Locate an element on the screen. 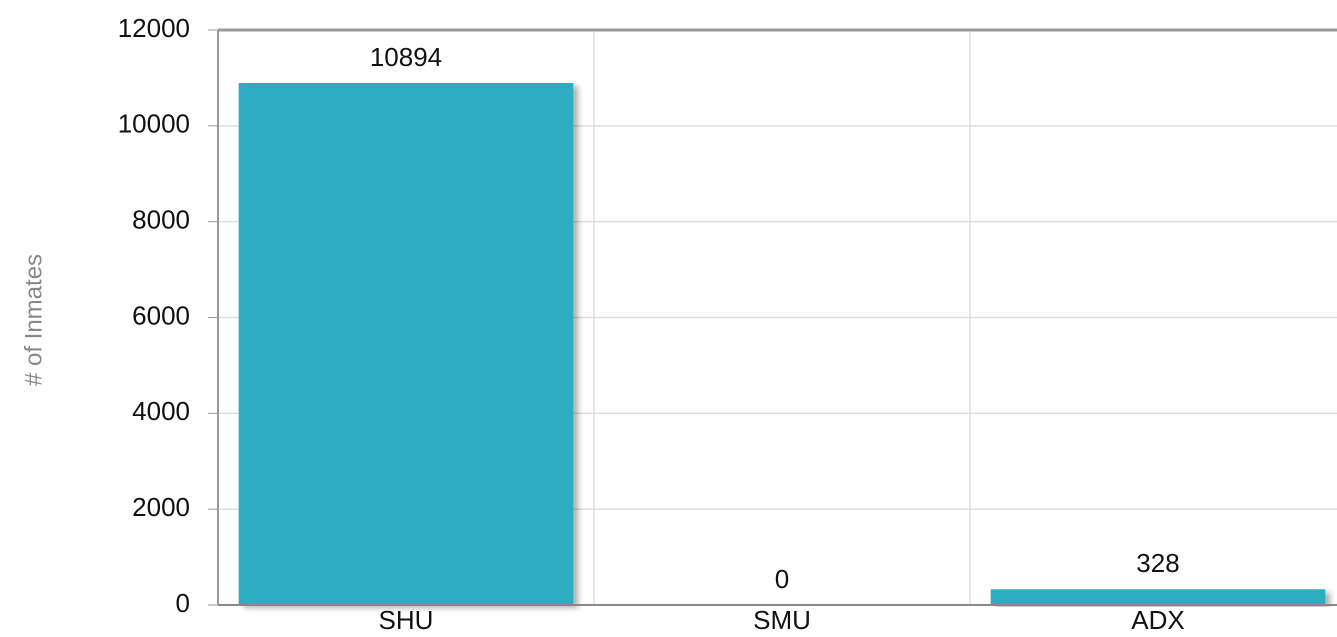  y-tick-label: 6000 is located at coordinates (161, 315).